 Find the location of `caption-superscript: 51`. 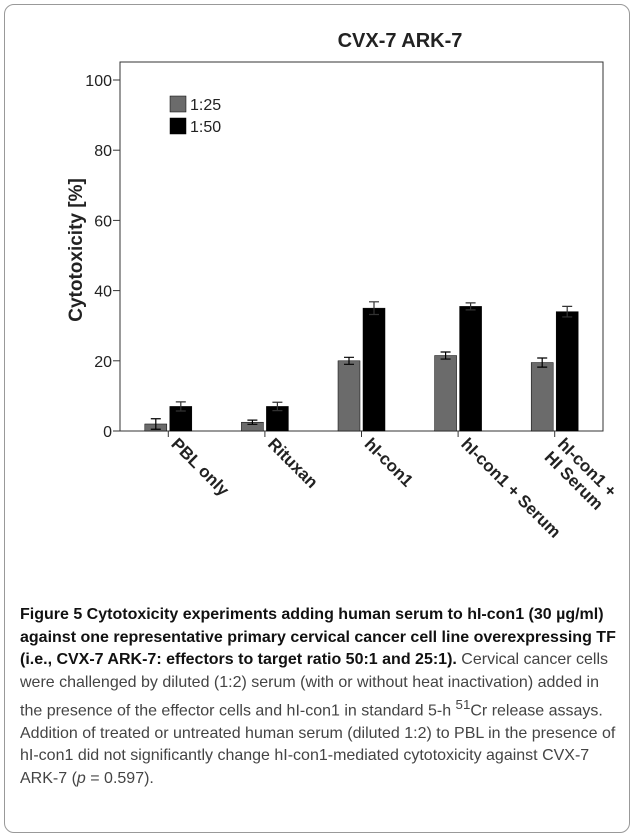

caption-superscript: 51 is located at coordinates (463, 704).